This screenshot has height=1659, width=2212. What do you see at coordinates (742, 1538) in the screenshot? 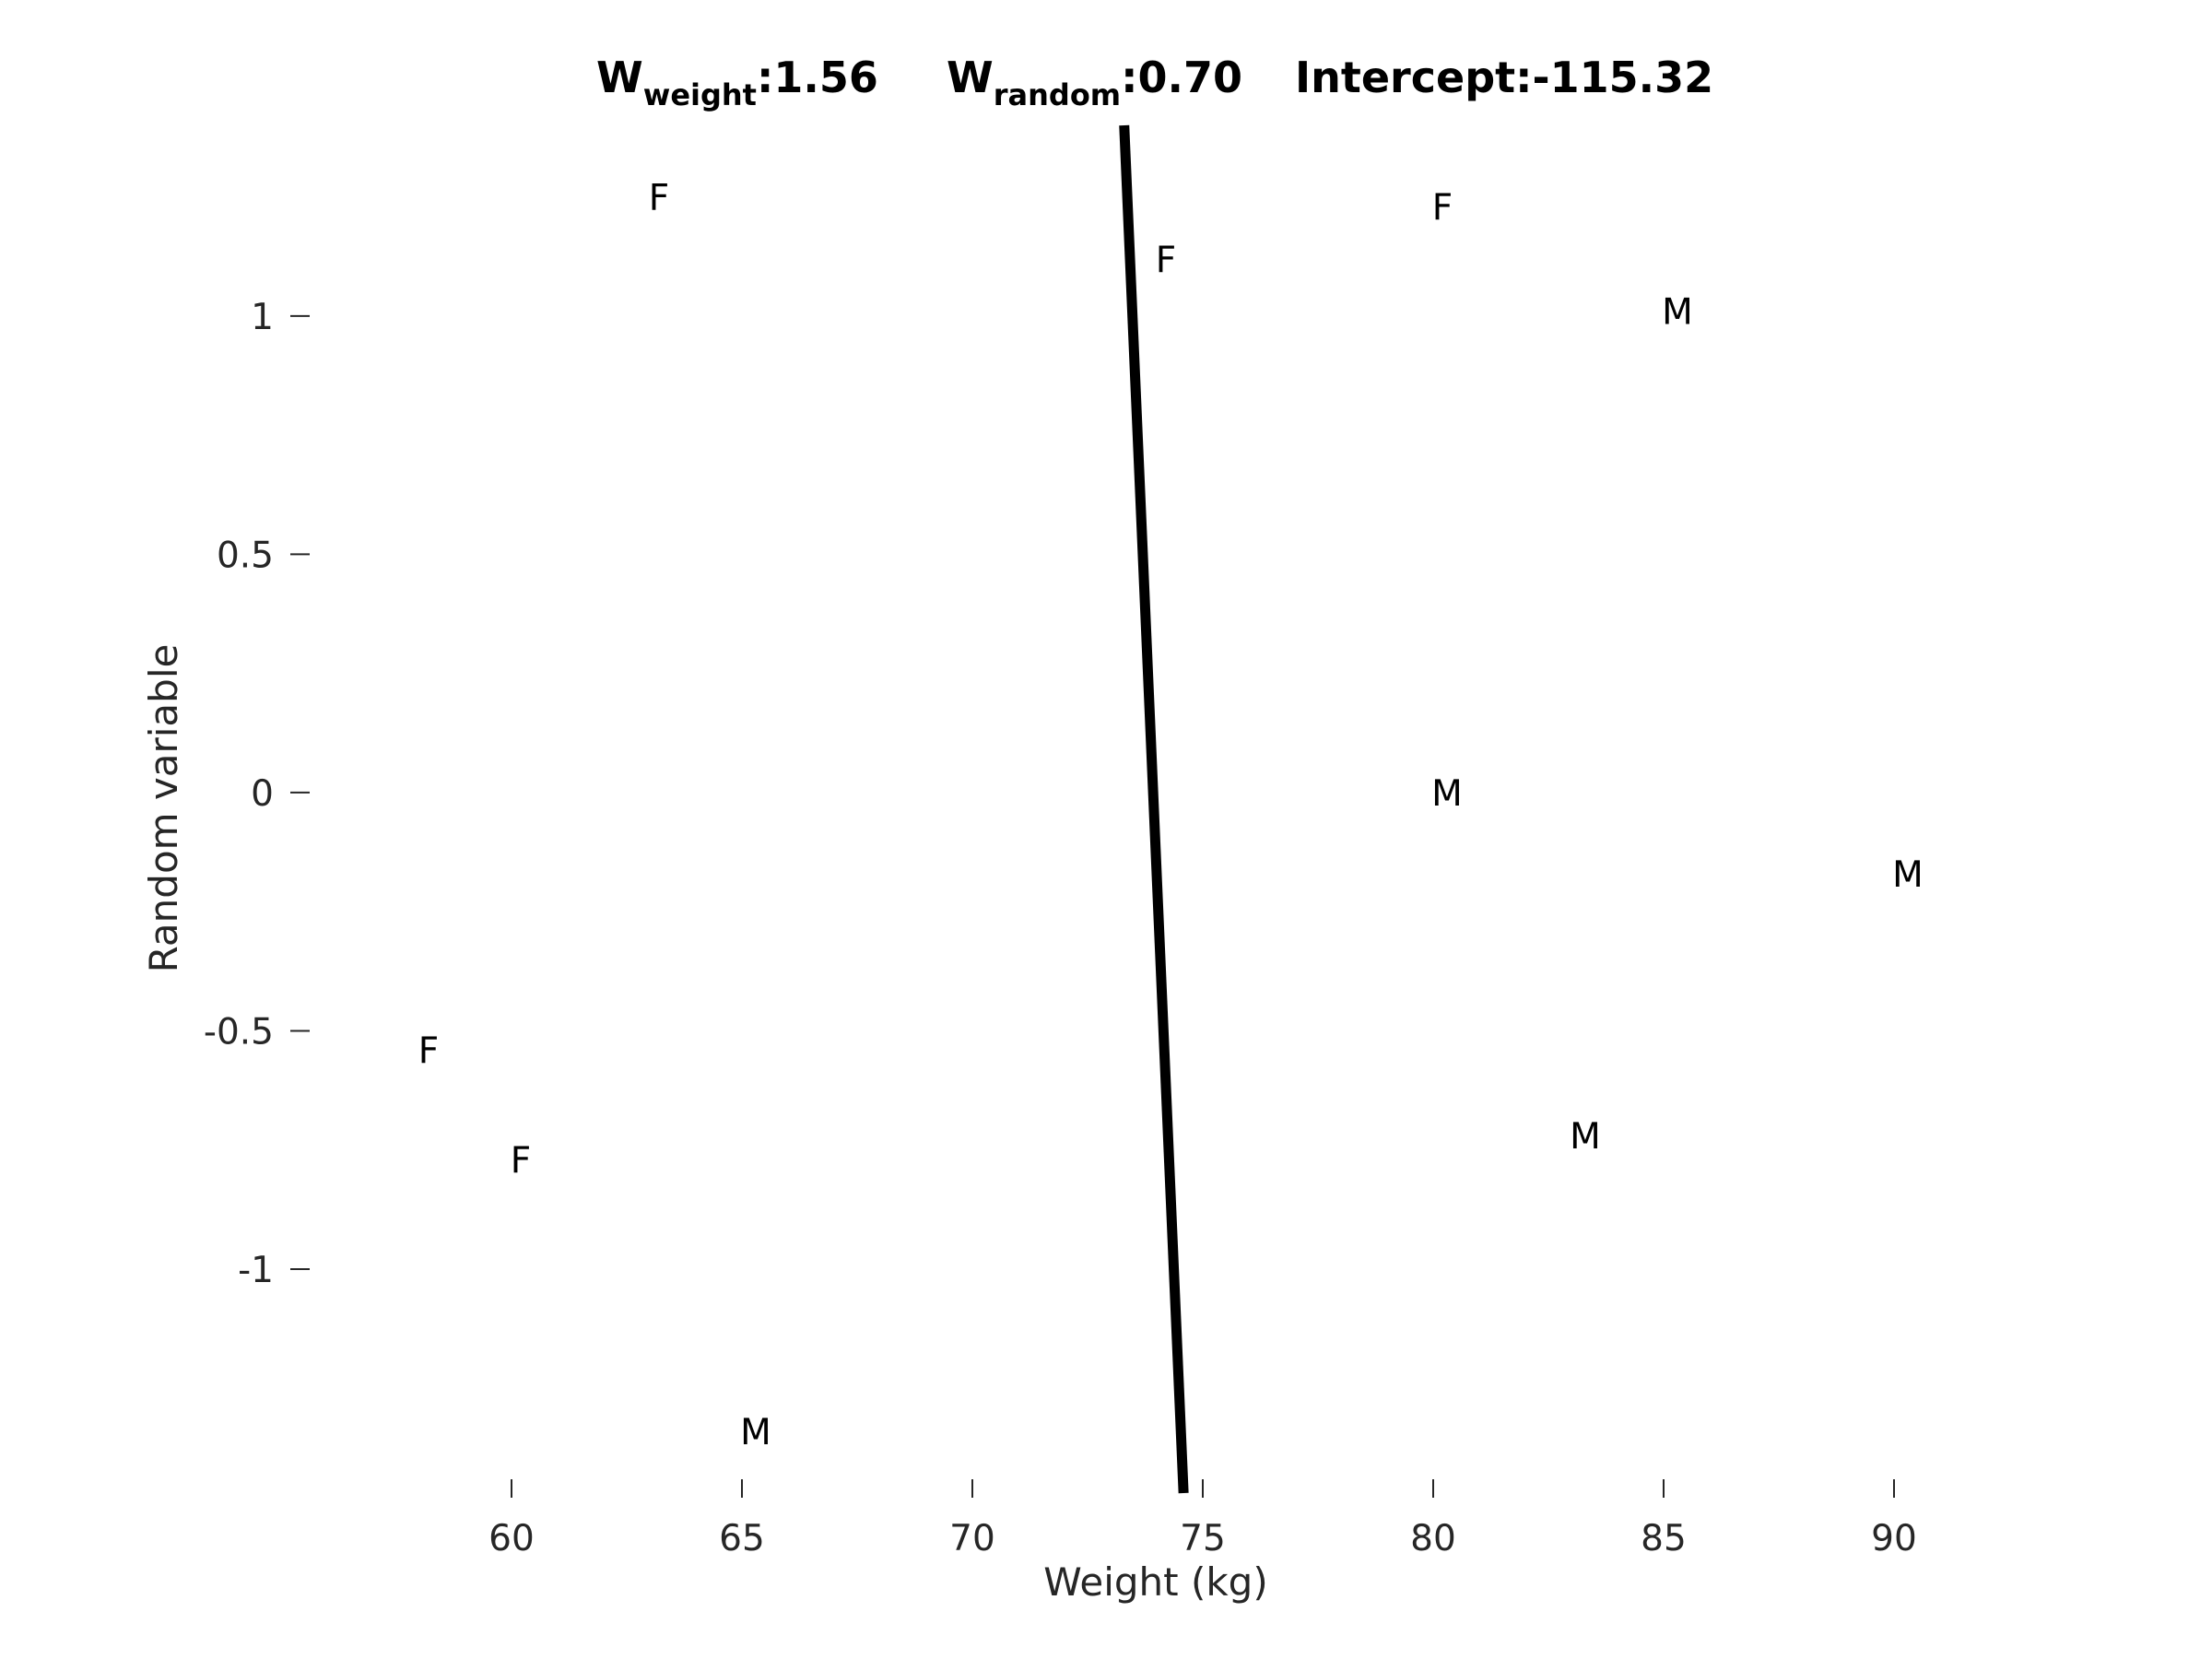
I see `x-tick-label: 65` at bounding box center [742, 1538].